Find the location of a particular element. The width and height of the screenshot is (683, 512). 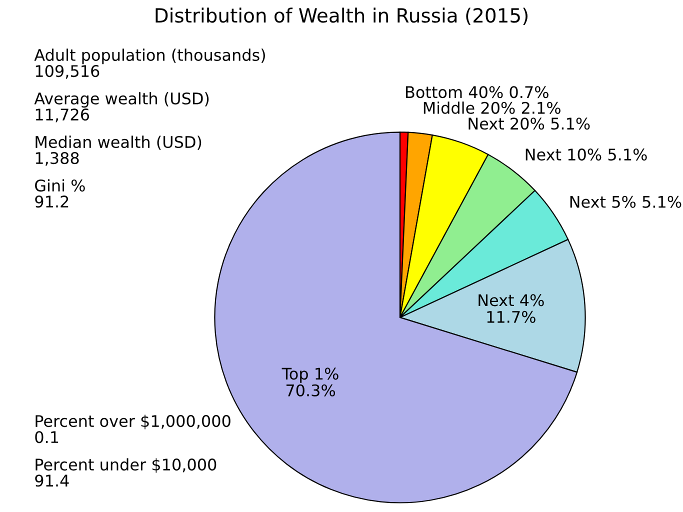

data-label: 70.3% is located at coordinates (311, 390).